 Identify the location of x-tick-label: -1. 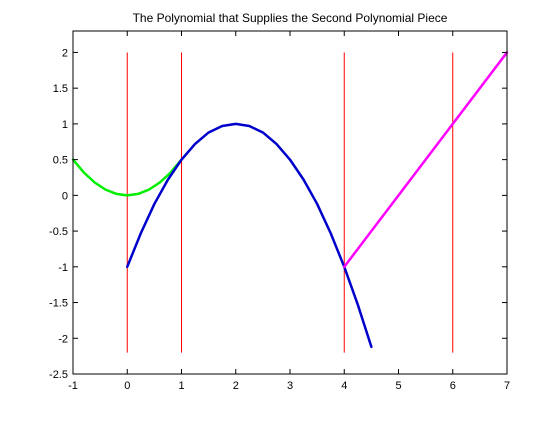
(73, 386).